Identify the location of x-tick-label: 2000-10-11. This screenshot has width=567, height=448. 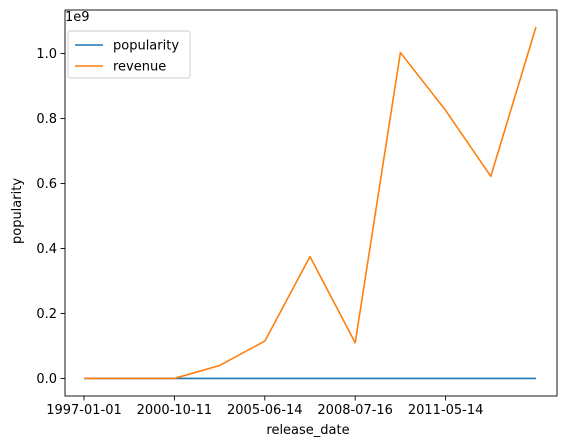
(175, 410).